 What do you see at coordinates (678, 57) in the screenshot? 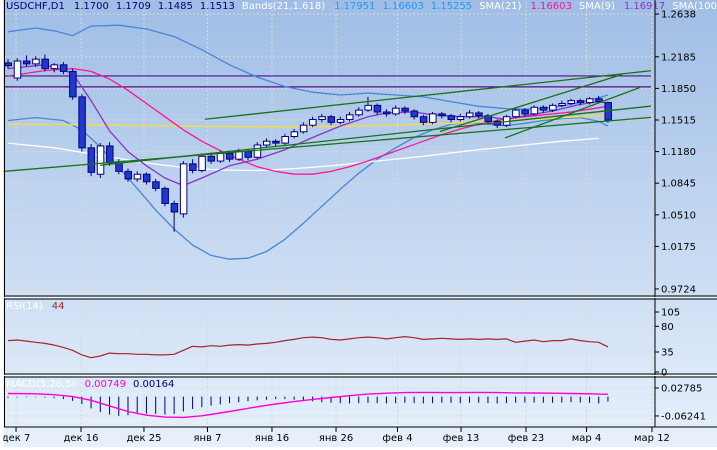
I see `price-scale-label: 1.2185` at bounding box center [678, 57].